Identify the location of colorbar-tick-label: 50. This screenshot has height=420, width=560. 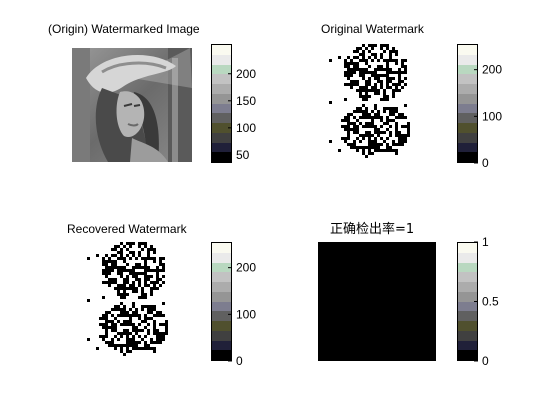
(243, 155).